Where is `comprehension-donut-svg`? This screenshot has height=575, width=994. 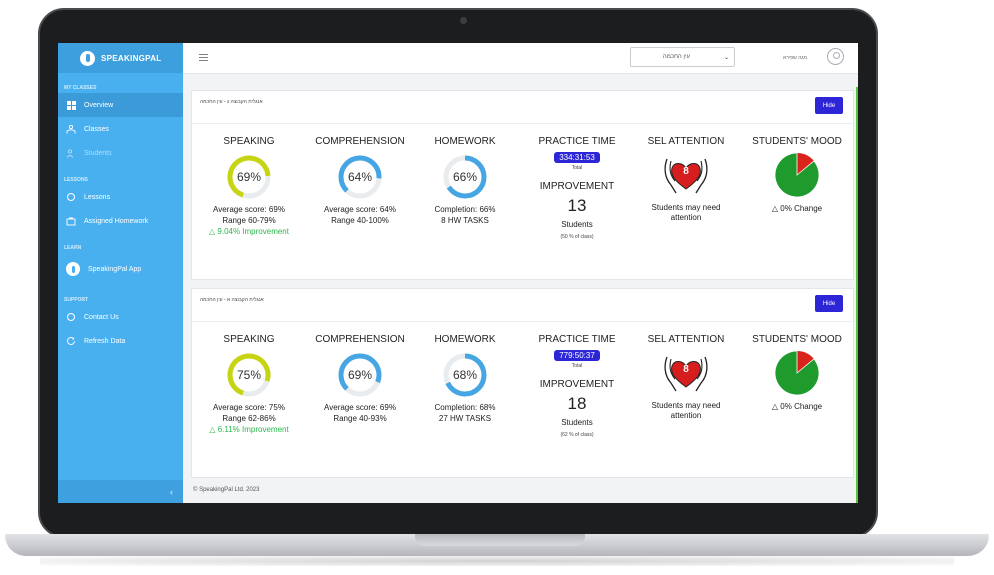 comprehension-donut-svg is located at coordinates (360, 375).